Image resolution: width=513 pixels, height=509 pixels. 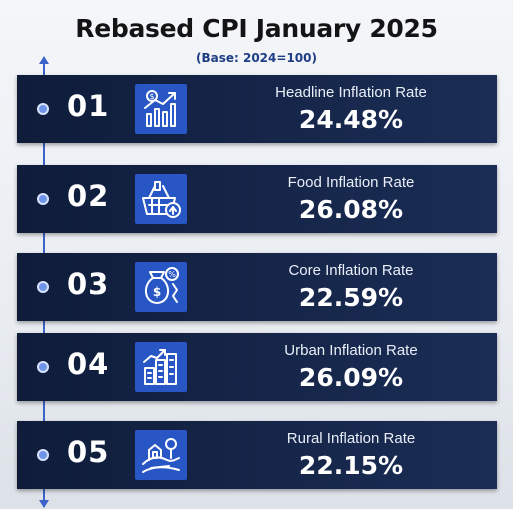 What do you see at coordinates (88, 364) in the screenshot?
I see `card-number: 04` at bounding box center [88, 364].